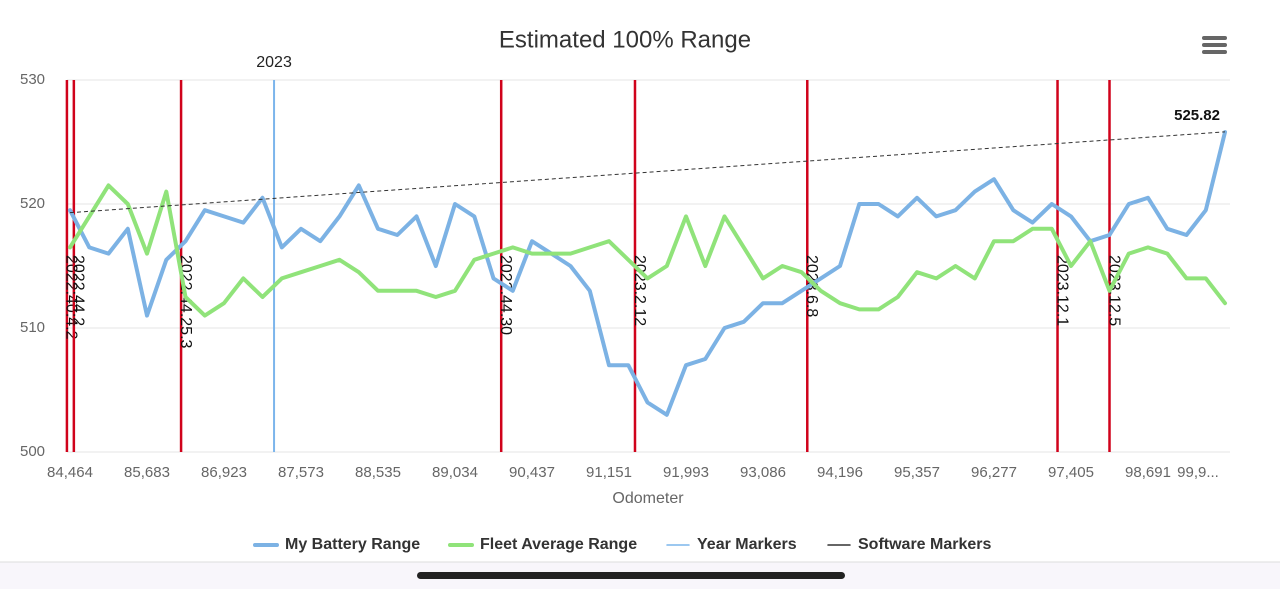  What do you see at coordinates (648, 498) in the screenshot?
I see `x-axis-title: Odometer` at bounding box center [648, 498].